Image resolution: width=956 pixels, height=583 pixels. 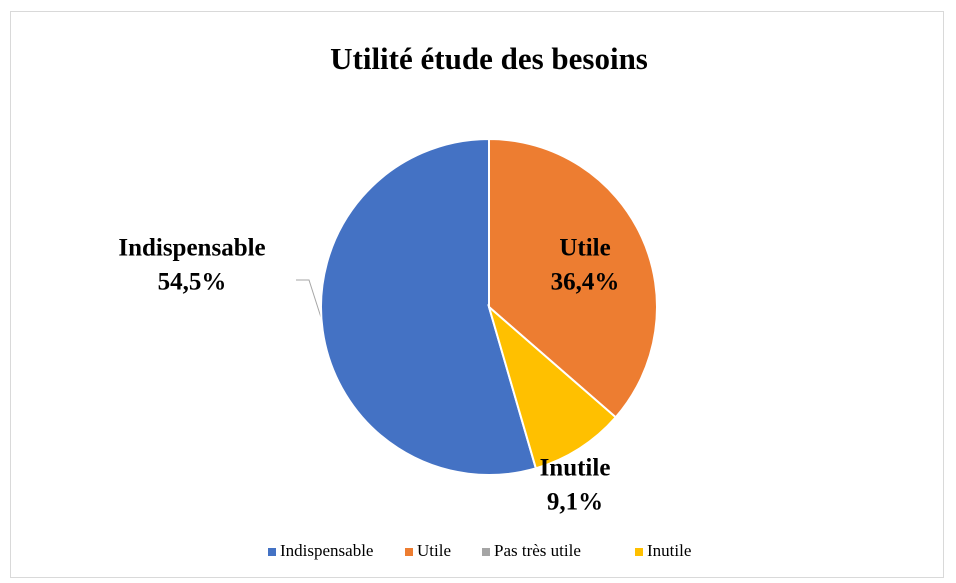 I want to click on data-label-name: Inutile, so click(x=575, y=468).